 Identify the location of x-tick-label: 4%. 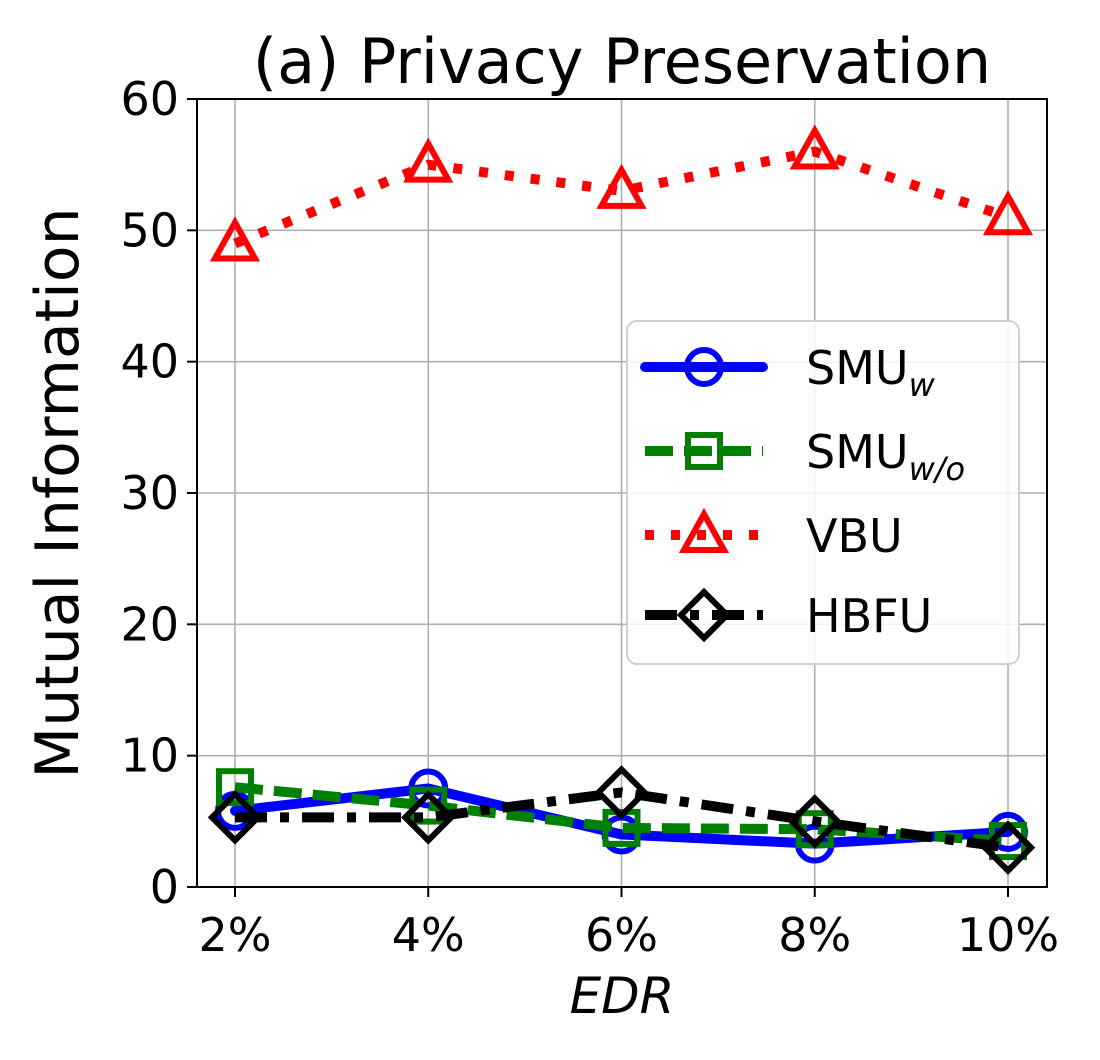
(428, 935).